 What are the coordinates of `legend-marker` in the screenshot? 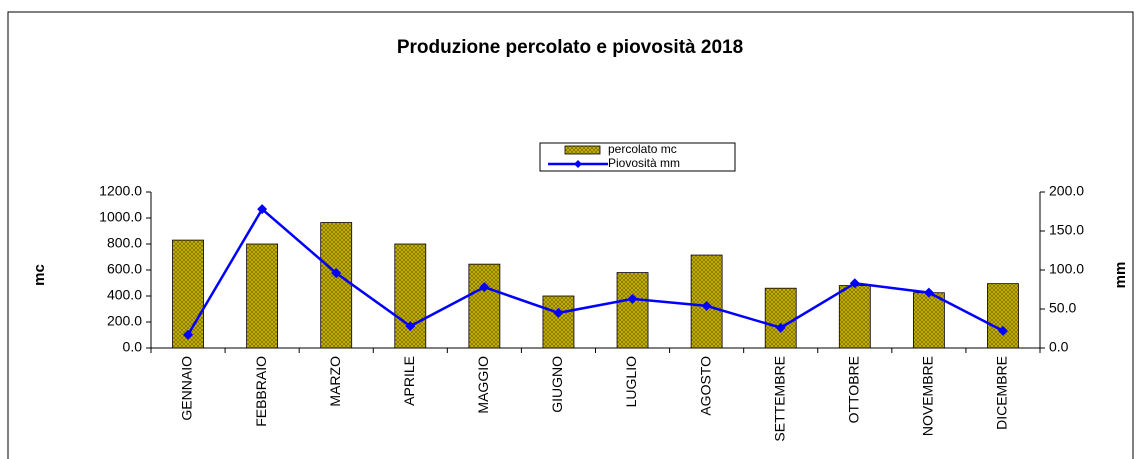 It's located at (578, 164).